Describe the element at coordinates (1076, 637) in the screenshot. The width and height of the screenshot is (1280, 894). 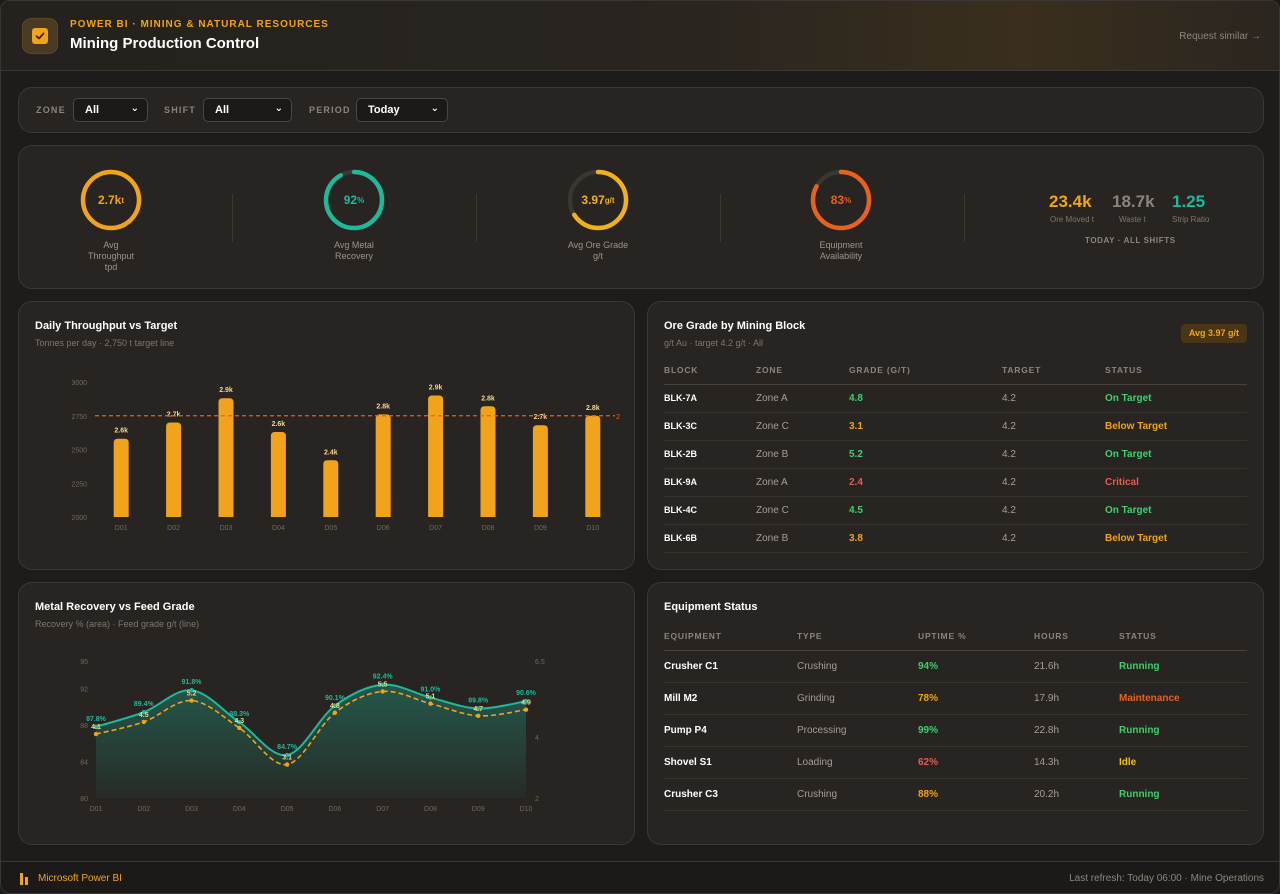
I see `column-header: HOURS` at that location.